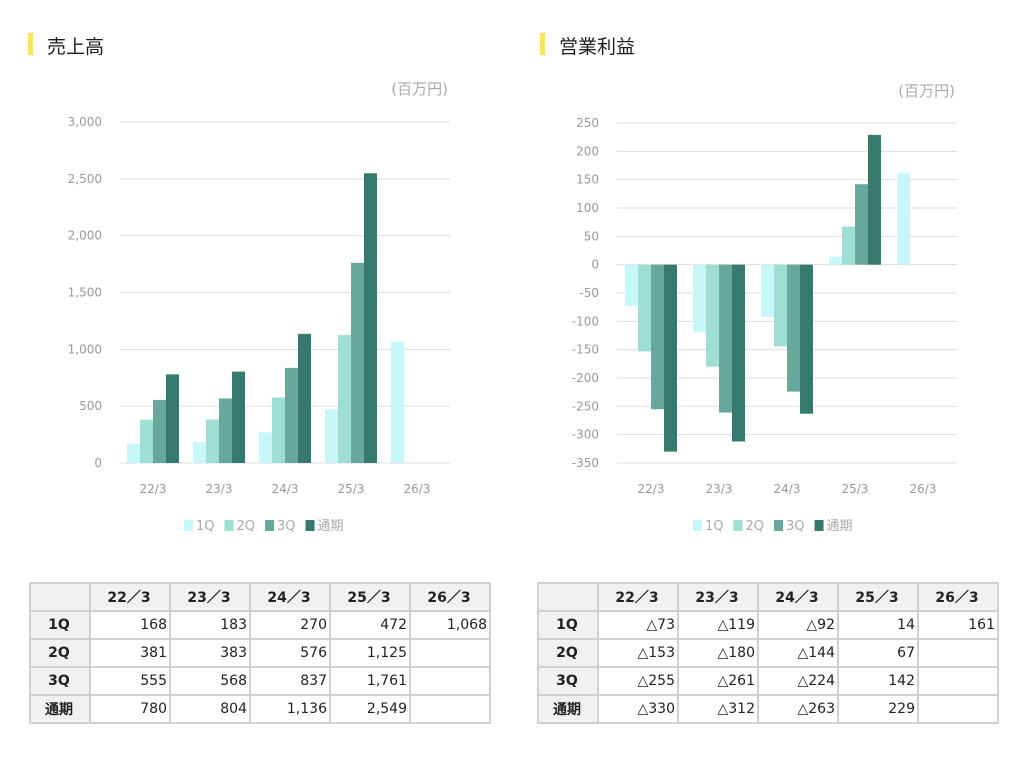 The width and height of the screenshot is (1024, 769). I want to click on table-cell: △153, so click(638, 653).